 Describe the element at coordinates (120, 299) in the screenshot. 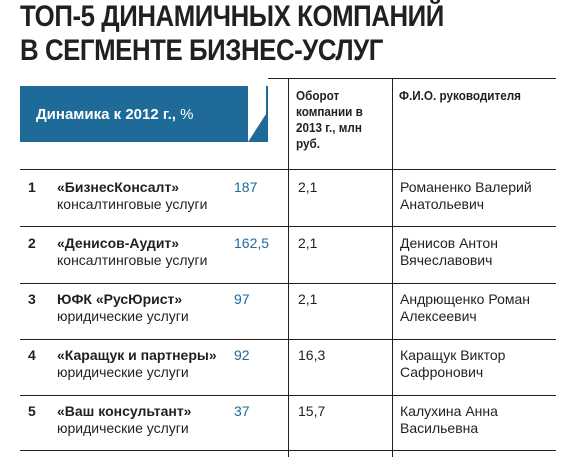

I see `company-name: ЮФК «РусЮрист»` at that location.